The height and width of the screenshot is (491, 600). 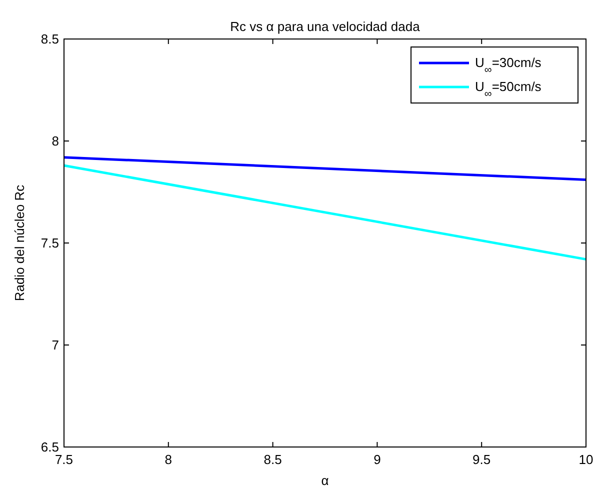 I want to click on legend-label: U$_{∞}$=30cm/s, so click(x=508, y=65).